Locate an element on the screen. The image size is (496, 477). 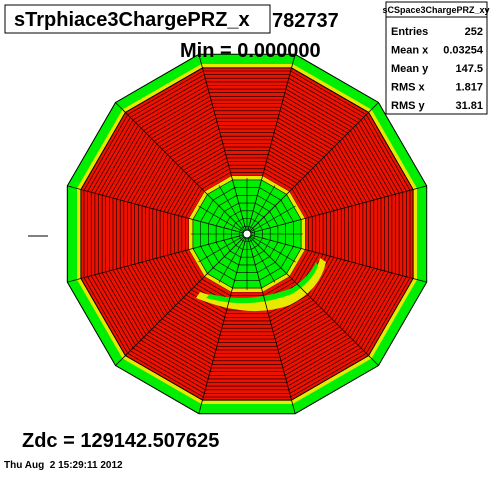
stats-label: RMS x is located at coordinates (408, 88).